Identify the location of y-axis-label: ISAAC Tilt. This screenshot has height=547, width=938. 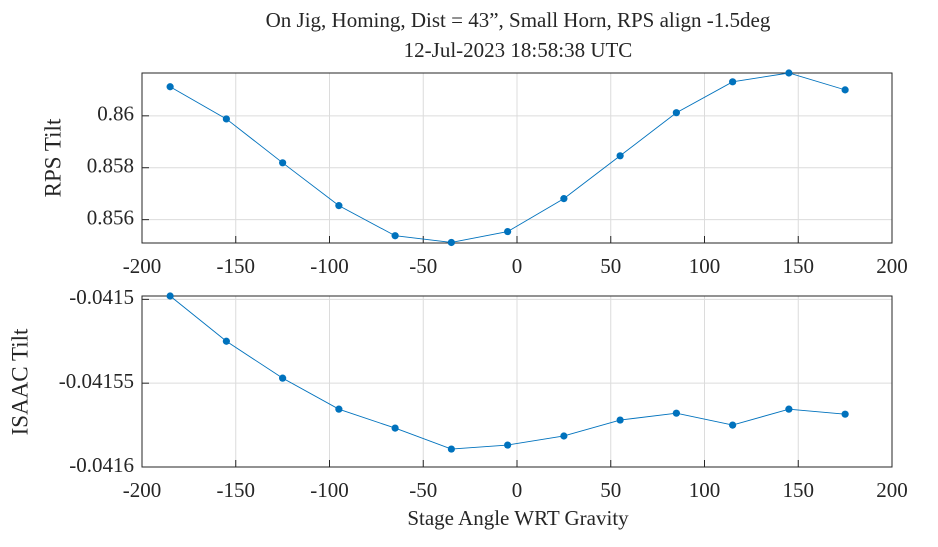
(19, 381).